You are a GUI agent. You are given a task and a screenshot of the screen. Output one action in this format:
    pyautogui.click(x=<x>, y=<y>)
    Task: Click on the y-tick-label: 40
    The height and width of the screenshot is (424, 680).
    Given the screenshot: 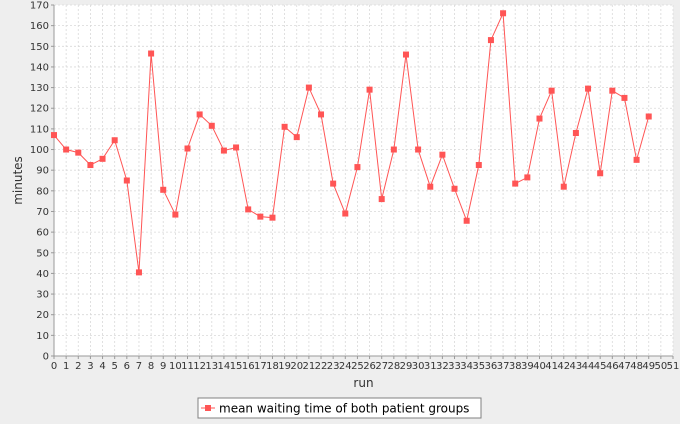 What is the action you would take?
    pyautogui.click(x=42, y=274)
    